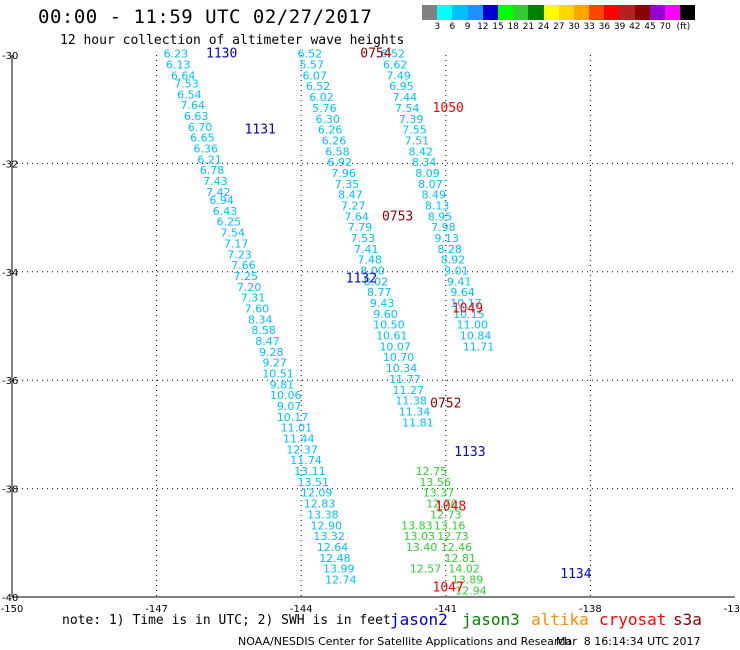  Describe the element at coordinates (635, 27) in the screenshot. I see `color-scale-label: 42` at that location.